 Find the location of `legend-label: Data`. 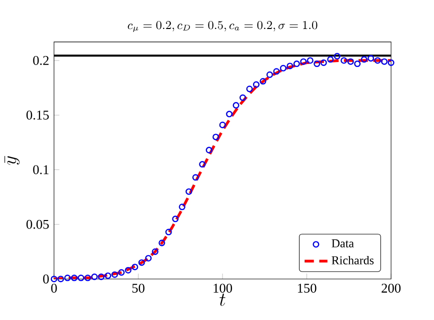

legend-label: Data is located at coordinates (343, 243).